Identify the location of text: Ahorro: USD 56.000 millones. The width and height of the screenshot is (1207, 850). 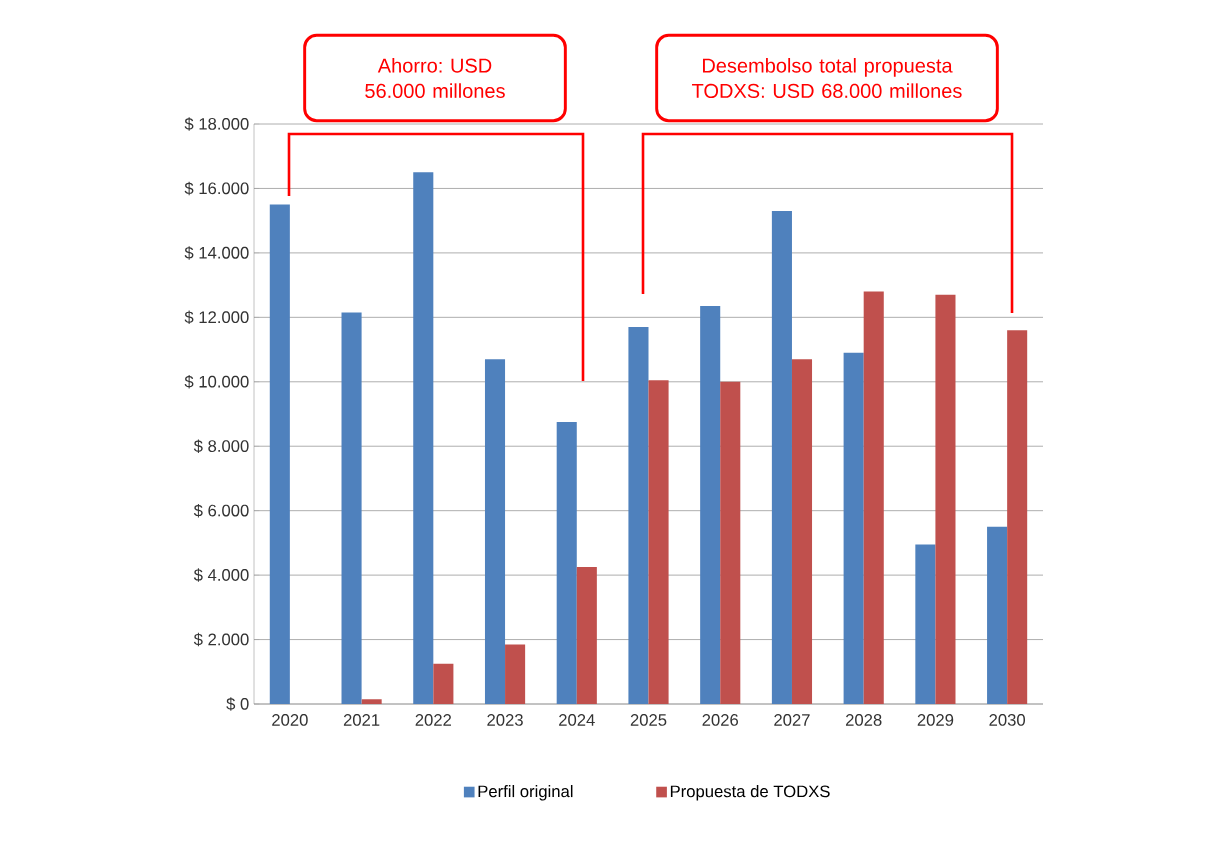
(435, 78).